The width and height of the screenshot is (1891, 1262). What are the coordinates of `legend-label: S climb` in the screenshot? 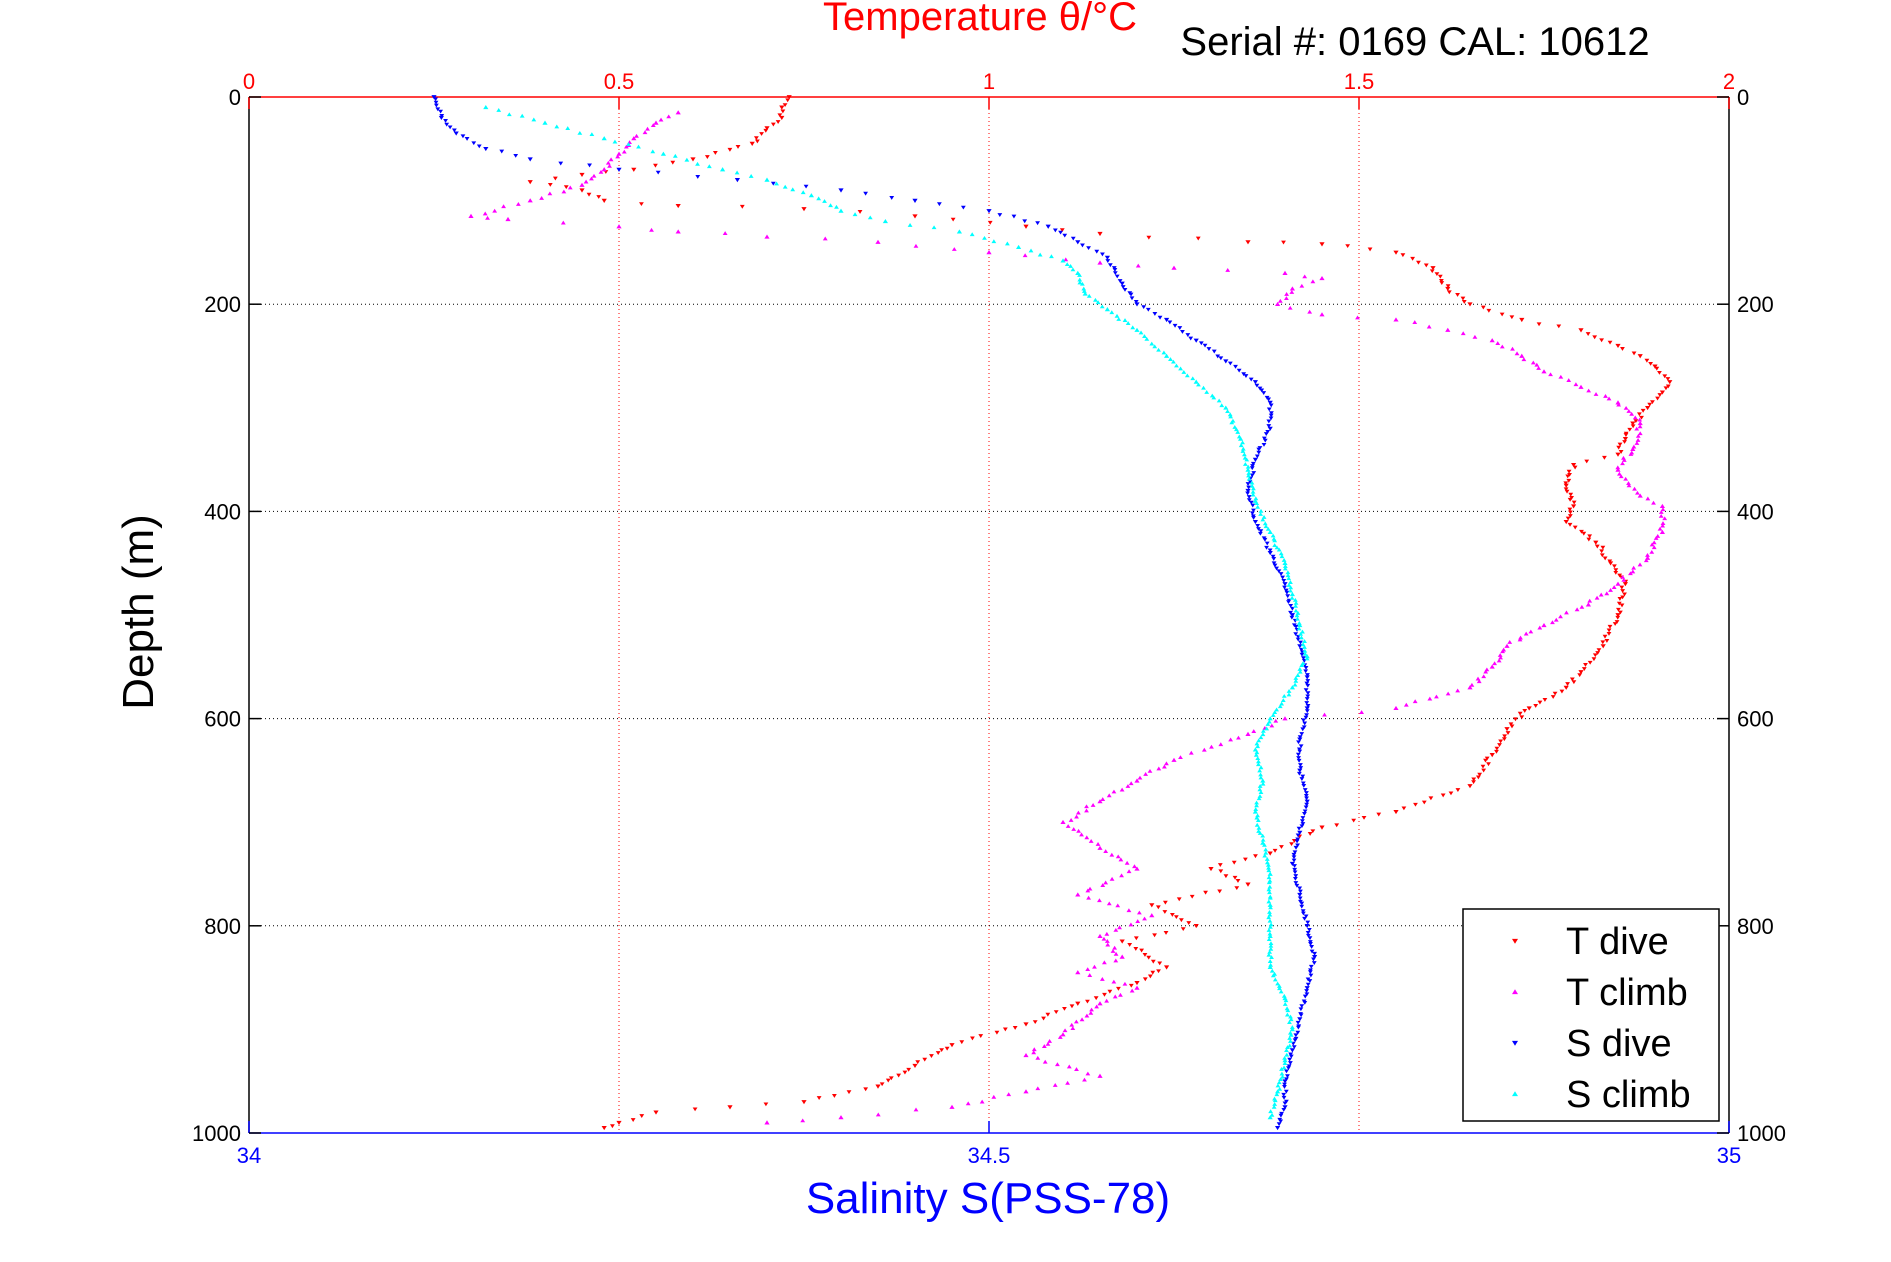 It's located at (1628, 1095).